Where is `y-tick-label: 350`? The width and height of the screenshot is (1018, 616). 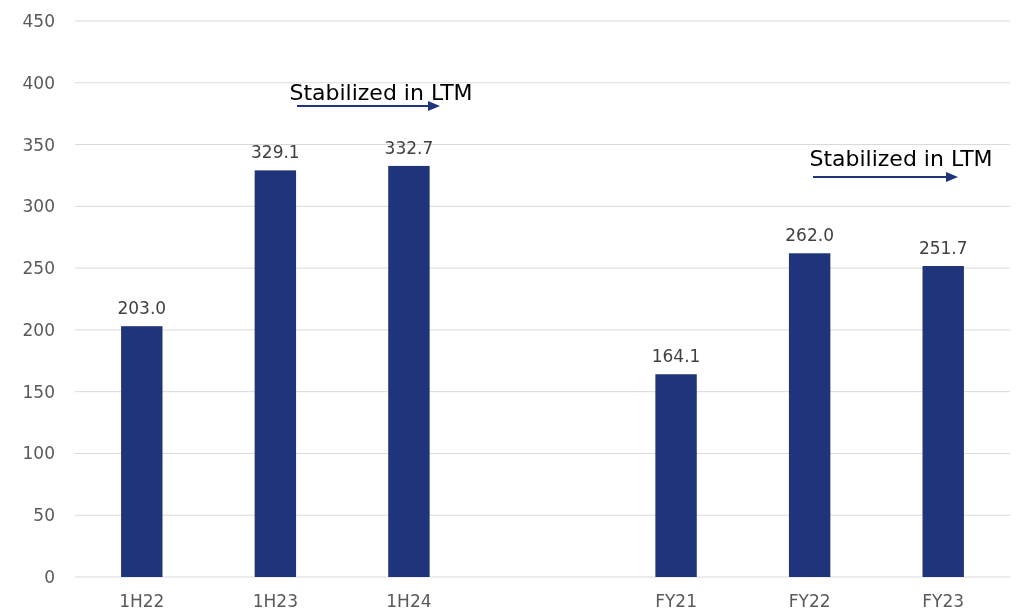
y-tick-label: 350 is located at coordinates (38, 144).